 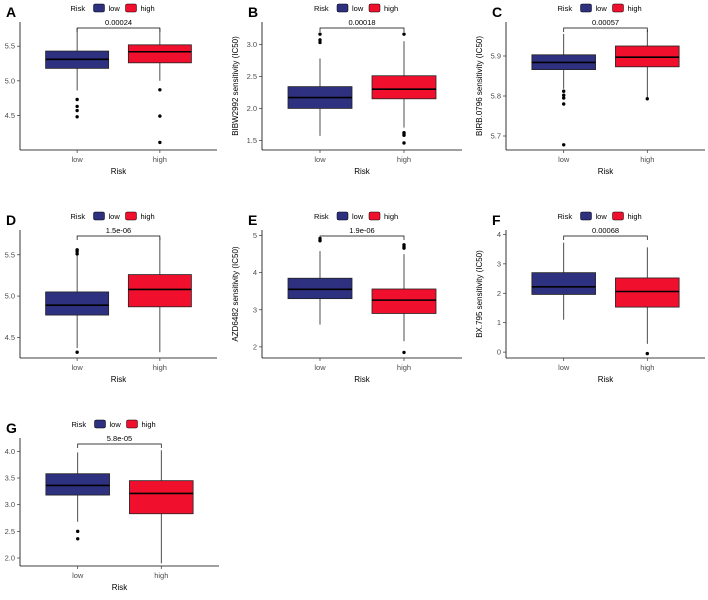 What do you see at coordinates (605, 22) in the screenshot?
I see `p-value-label: 0.00057` at bounding box center [605, 22].